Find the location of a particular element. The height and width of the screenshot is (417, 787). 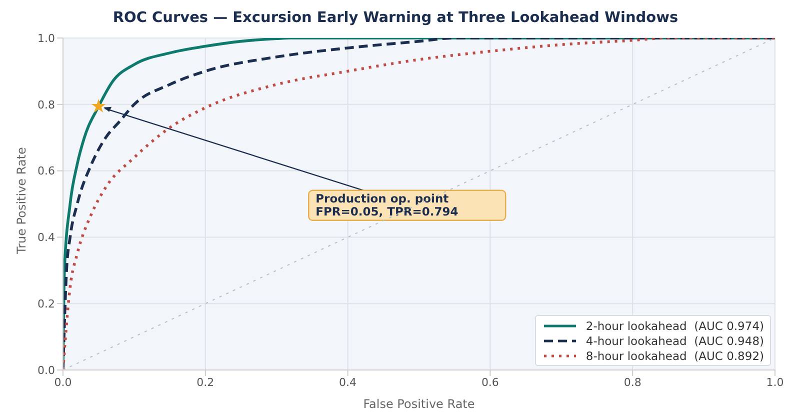

x-tick-label: 0.2 is located at coordinates (205, 382).